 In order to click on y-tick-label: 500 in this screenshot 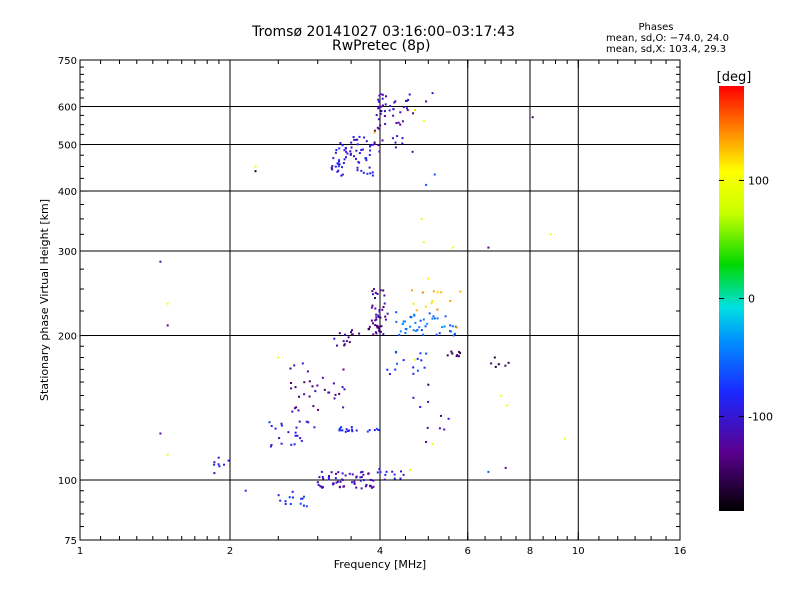, I will do `click(67, 146)`.